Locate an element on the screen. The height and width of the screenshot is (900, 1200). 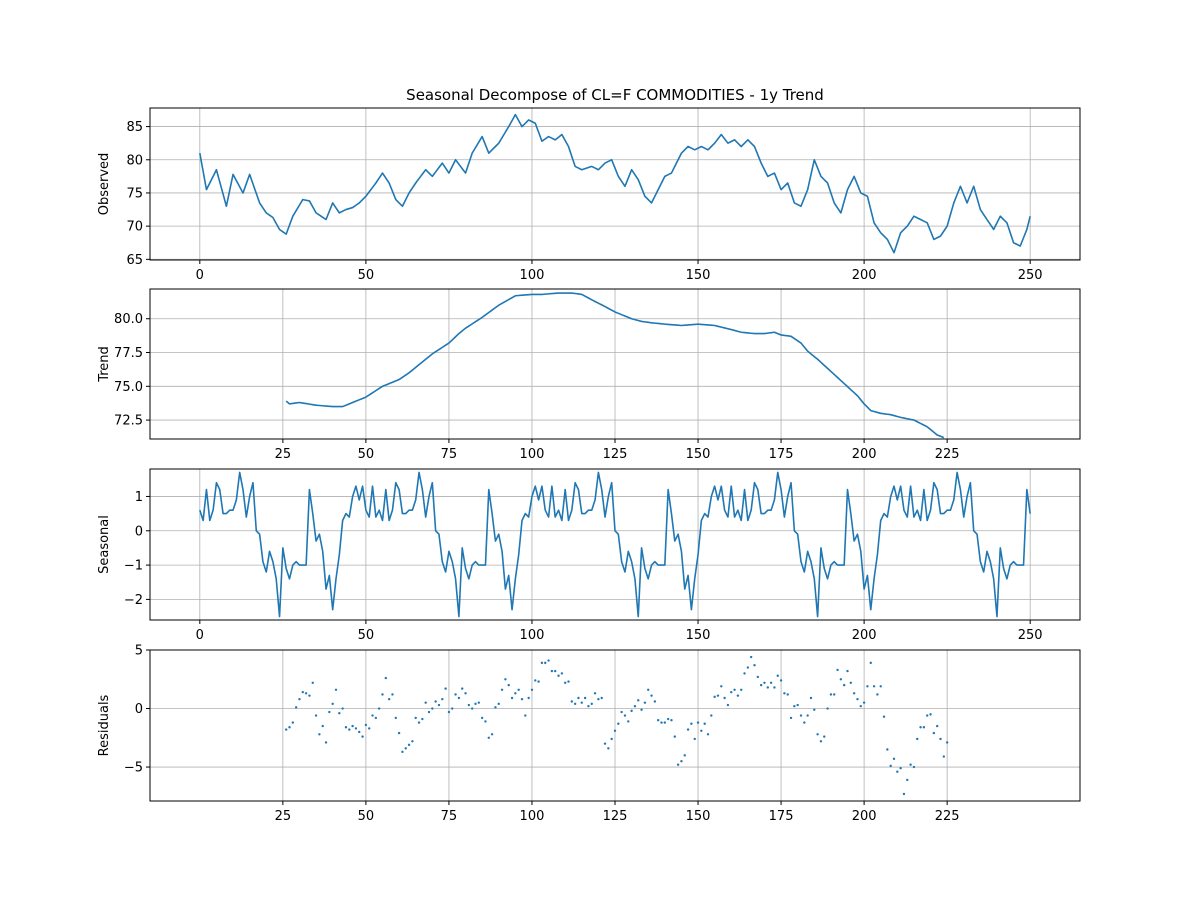
observed-ytick-label: 80 is located at coordinates (134, 160).